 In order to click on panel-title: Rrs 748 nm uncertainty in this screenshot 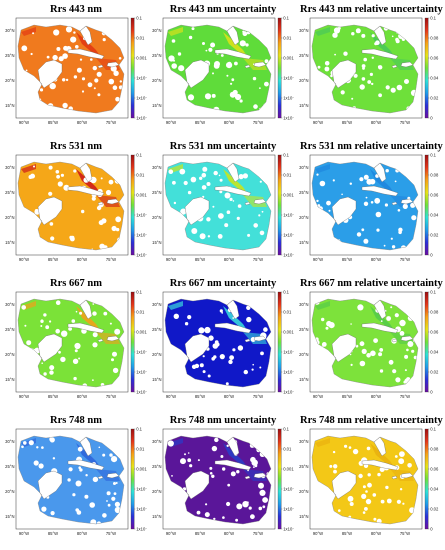, I will do `click(223, 420)`.